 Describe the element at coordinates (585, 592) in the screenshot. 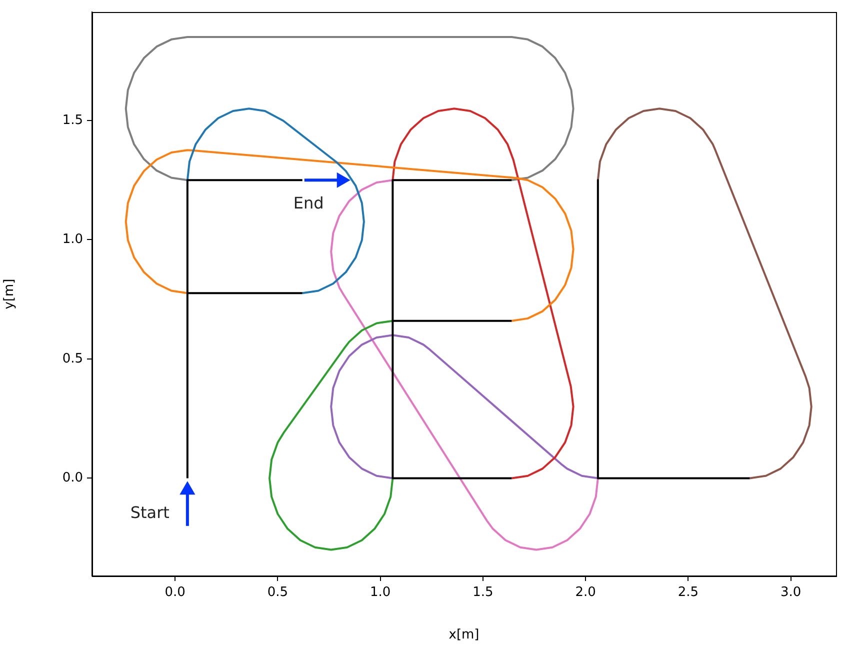

I see `x-tick-label: 2.0` at that location.